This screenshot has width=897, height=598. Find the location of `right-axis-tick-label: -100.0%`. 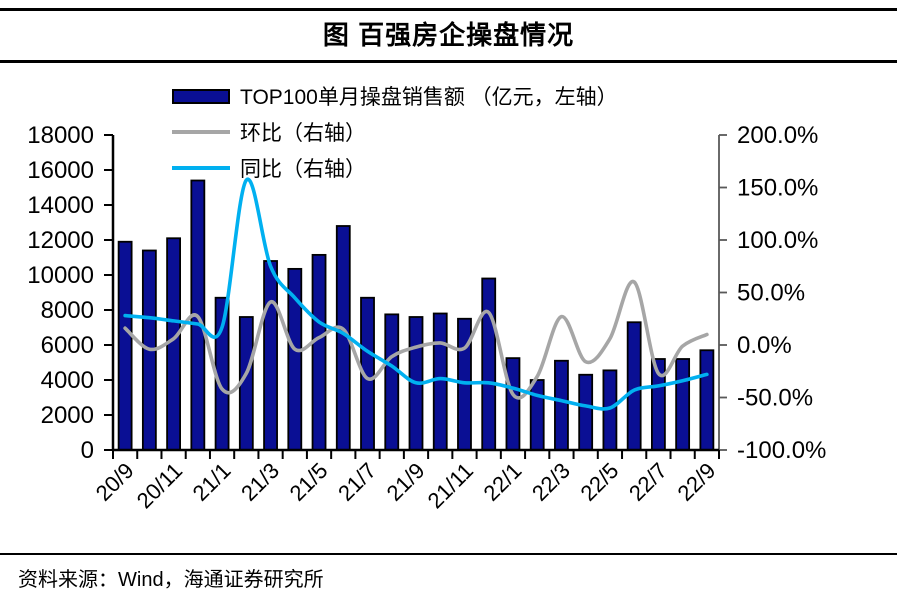

right-axis-tick-label: -100.0% is located at coordinates (781, 450).